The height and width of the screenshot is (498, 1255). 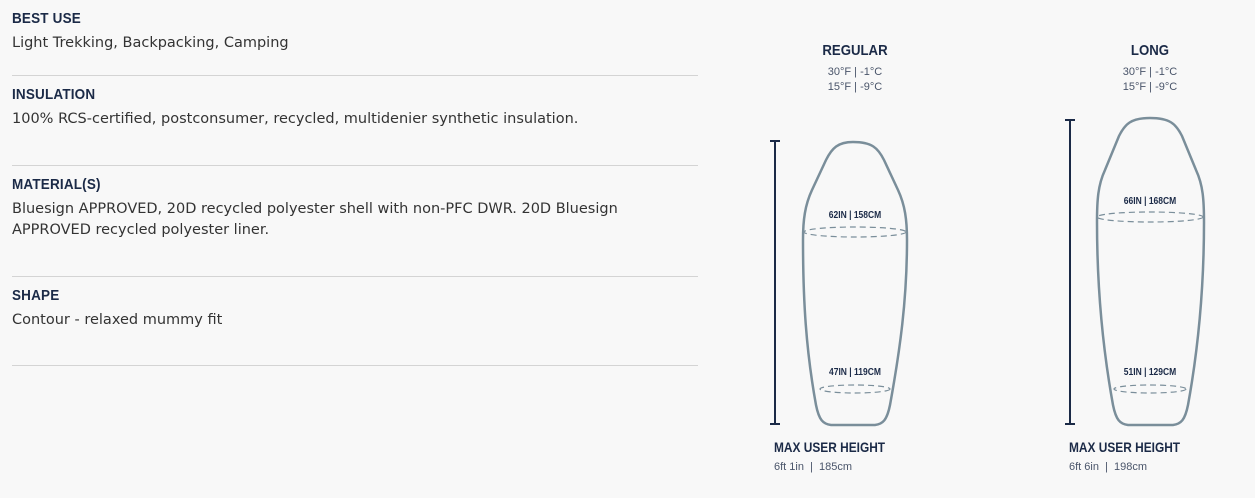 I want to click on hip-girth-regular, so click(x=855, y=389).